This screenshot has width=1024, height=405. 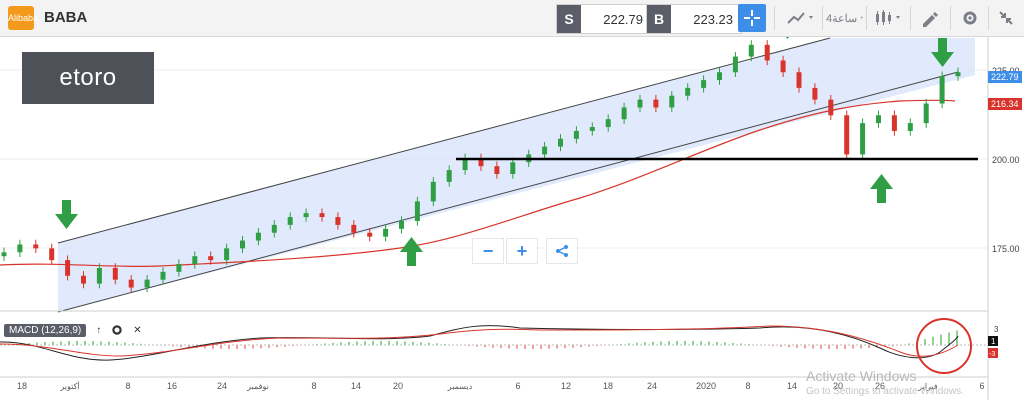 What do you see at coordinates (356, 386) in the screenshot?
I see `time-tick: 14` at bounding box center [356, 386].